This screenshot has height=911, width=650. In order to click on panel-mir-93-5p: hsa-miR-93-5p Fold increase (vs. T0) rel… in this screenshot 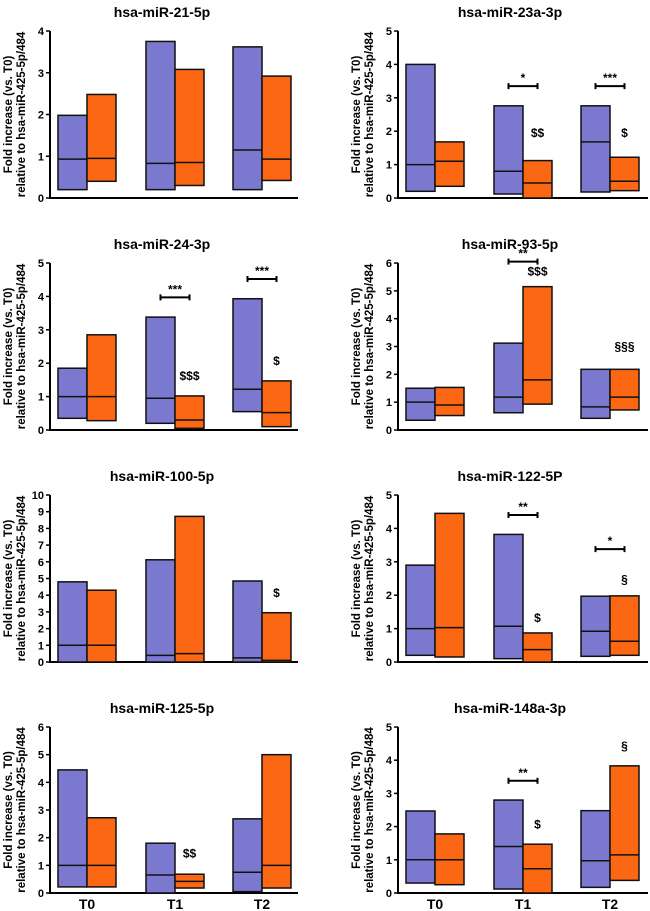, I will do `click(499, 336)`.